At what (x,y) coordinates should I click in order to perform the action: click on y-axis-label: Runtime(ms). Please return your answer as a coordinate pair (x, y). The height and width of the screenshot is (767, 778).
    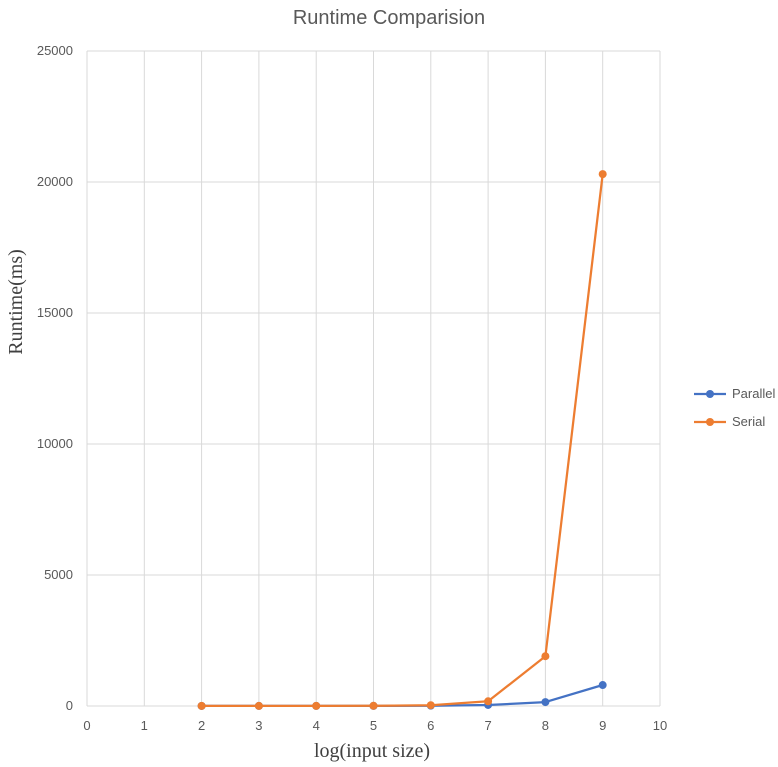
    Looking at the image, I should click on (16, 302).